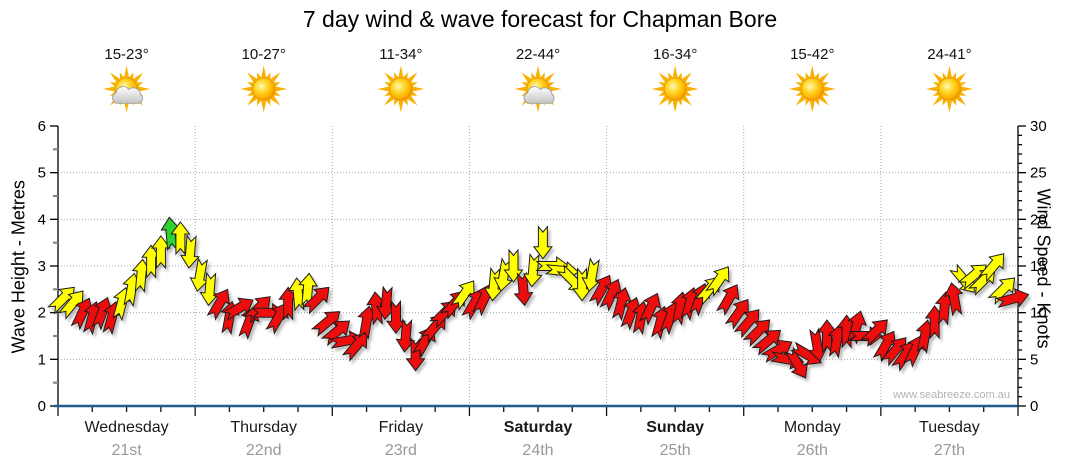  Describe the element at coordinates (1038, 313) in the screenshot. I see `right-axis-tick-label: 10` at that location.